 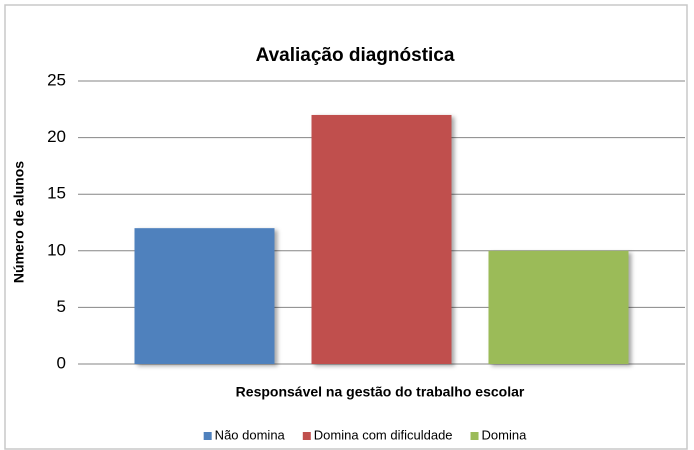 What do you see at coordinates (383, 434) in the screenshot?
I see `legend-label: Domina com dificuldade` at bounding box center [383, 434].